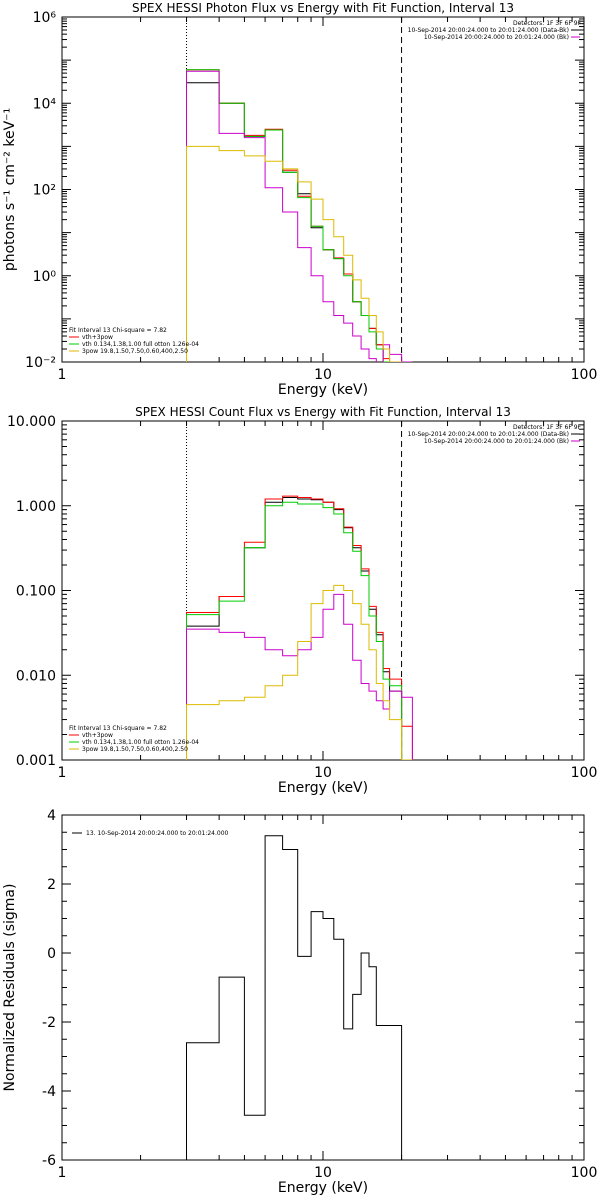 This screenshot has height=1200, width=600. Describe the element at coordinates (44, 191) in the screenshot. I see `y-tick-label: 10²` at that location.